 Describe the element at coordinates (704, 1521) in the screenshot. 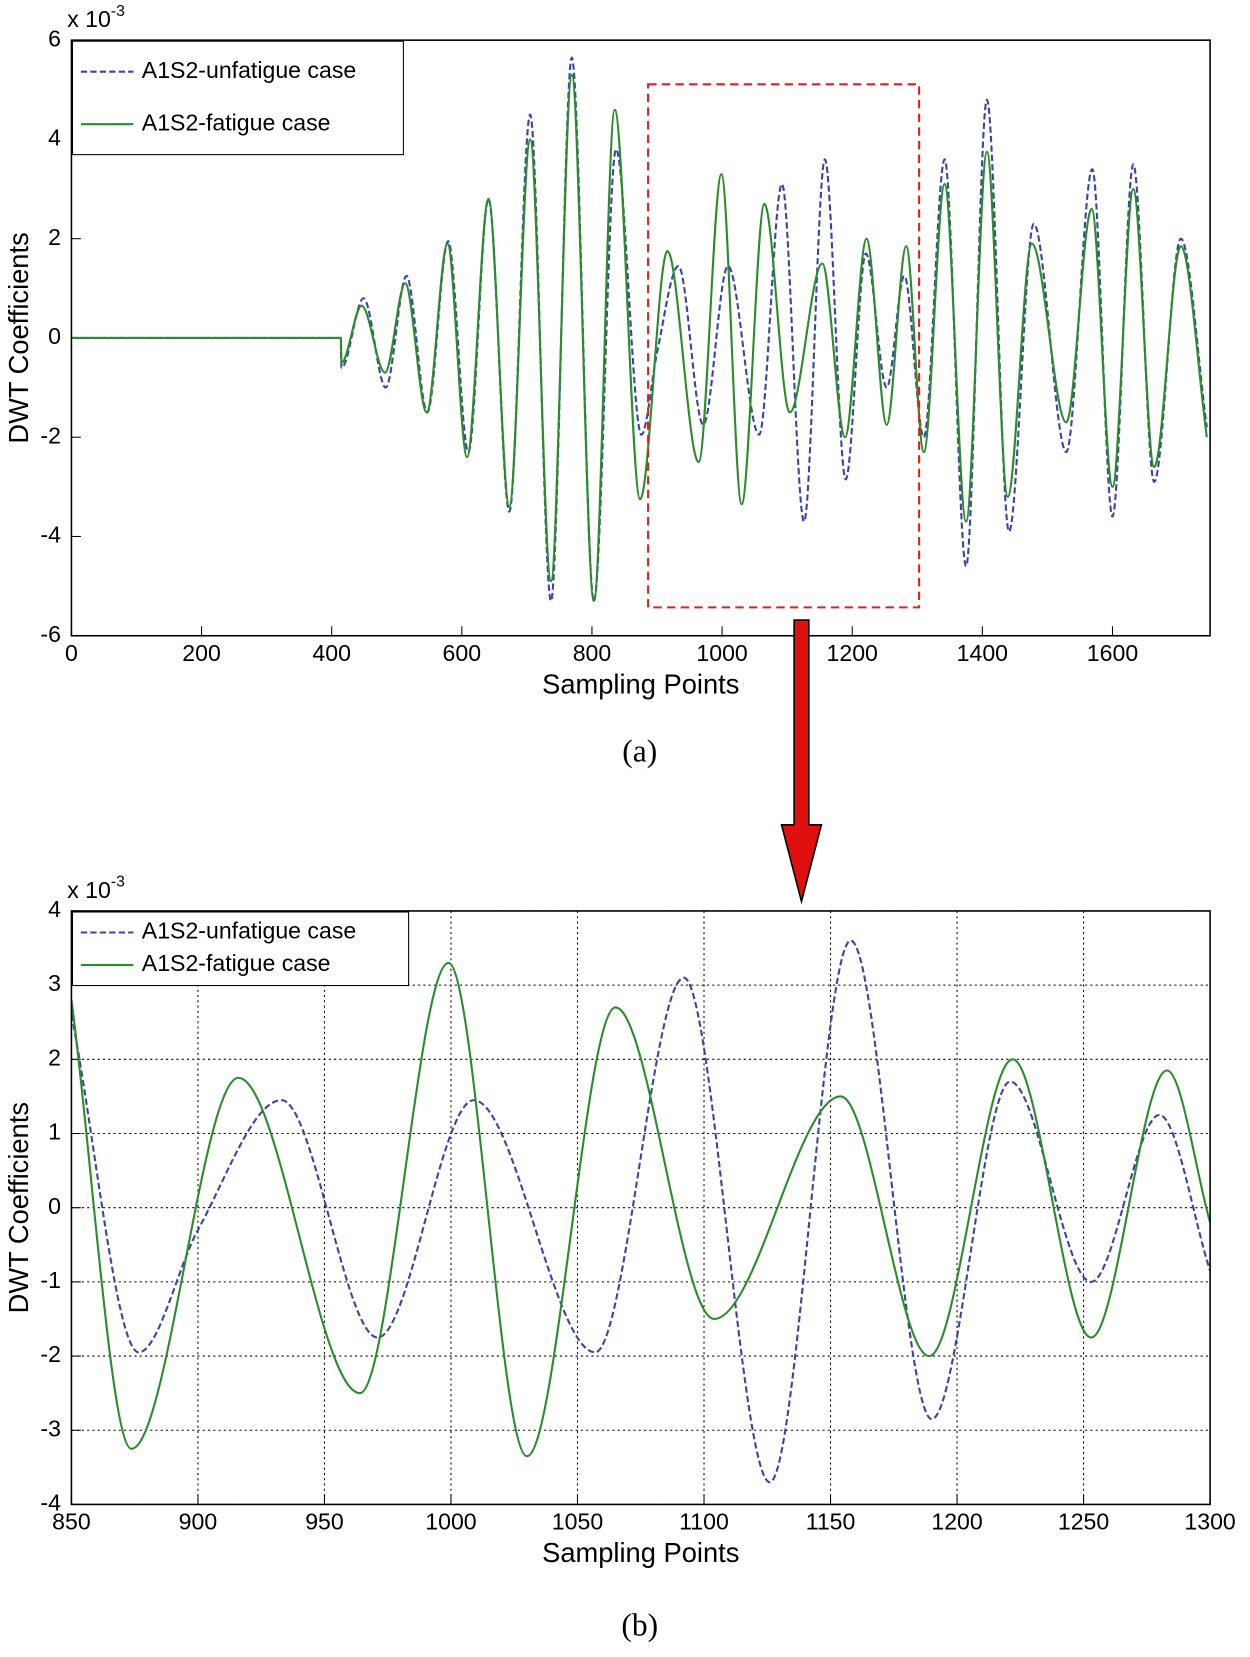

I see `x-tick-label: 1100` at that location.